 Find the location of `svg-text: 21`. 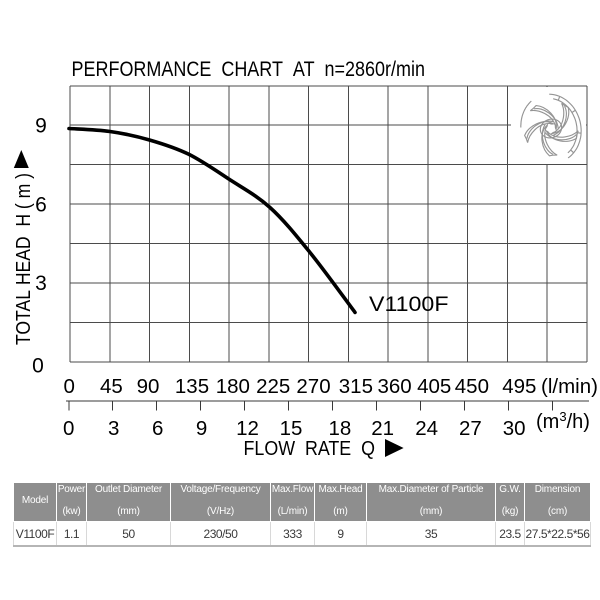

svg-text: 21 is located at coordinates (382, 428).